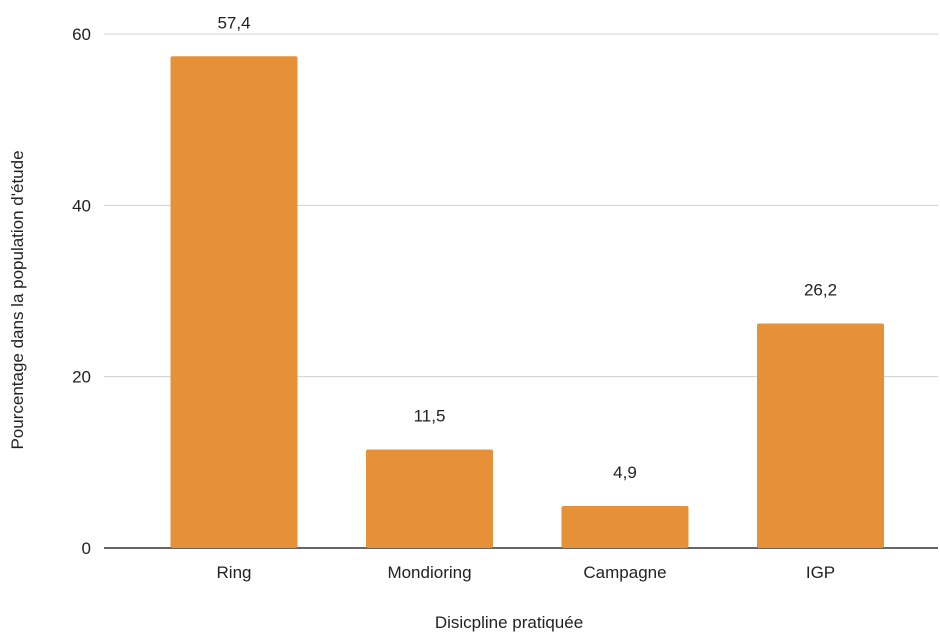 The width and height of the screenshot is (940, 634). I want to click on y-tick-label: 0, so click(86, 548).